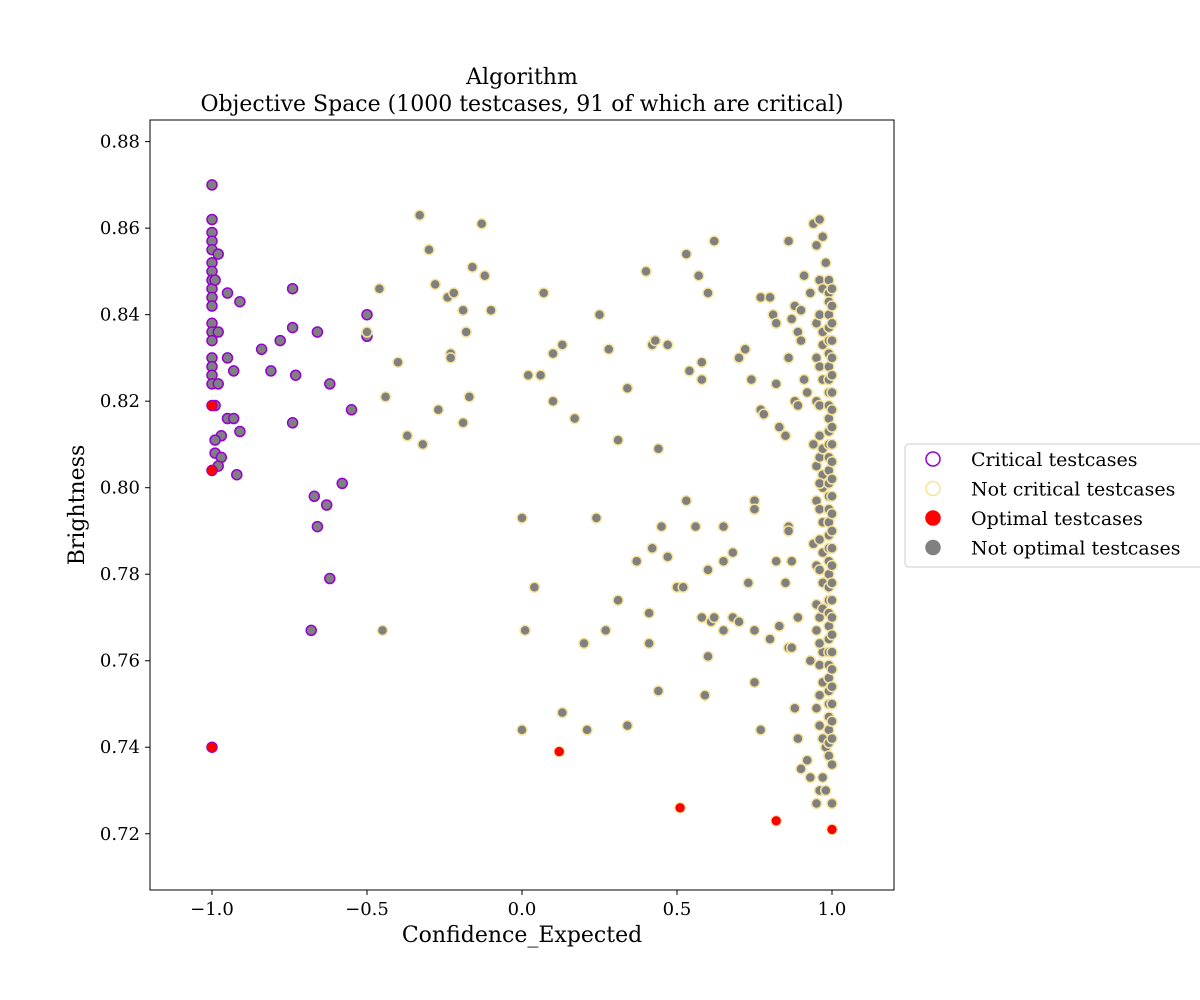 This screenshot has height=1000, width=1200. I want to click on x-tick-label: 0.0, so click(522, 909).